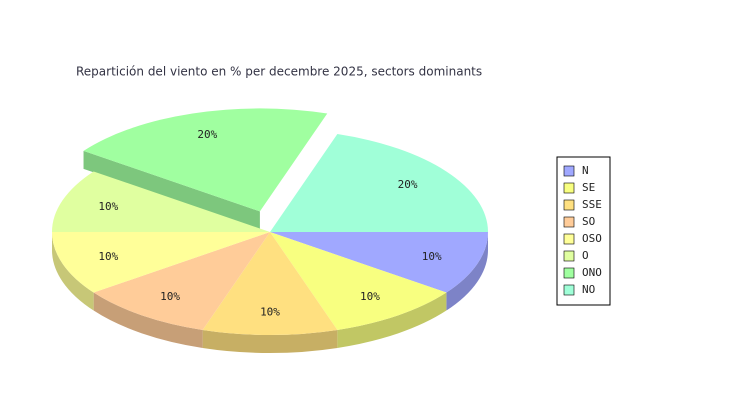 This screenshot has width=750, height=400. I want to click on legend-label: SSE, so click(592, 204).